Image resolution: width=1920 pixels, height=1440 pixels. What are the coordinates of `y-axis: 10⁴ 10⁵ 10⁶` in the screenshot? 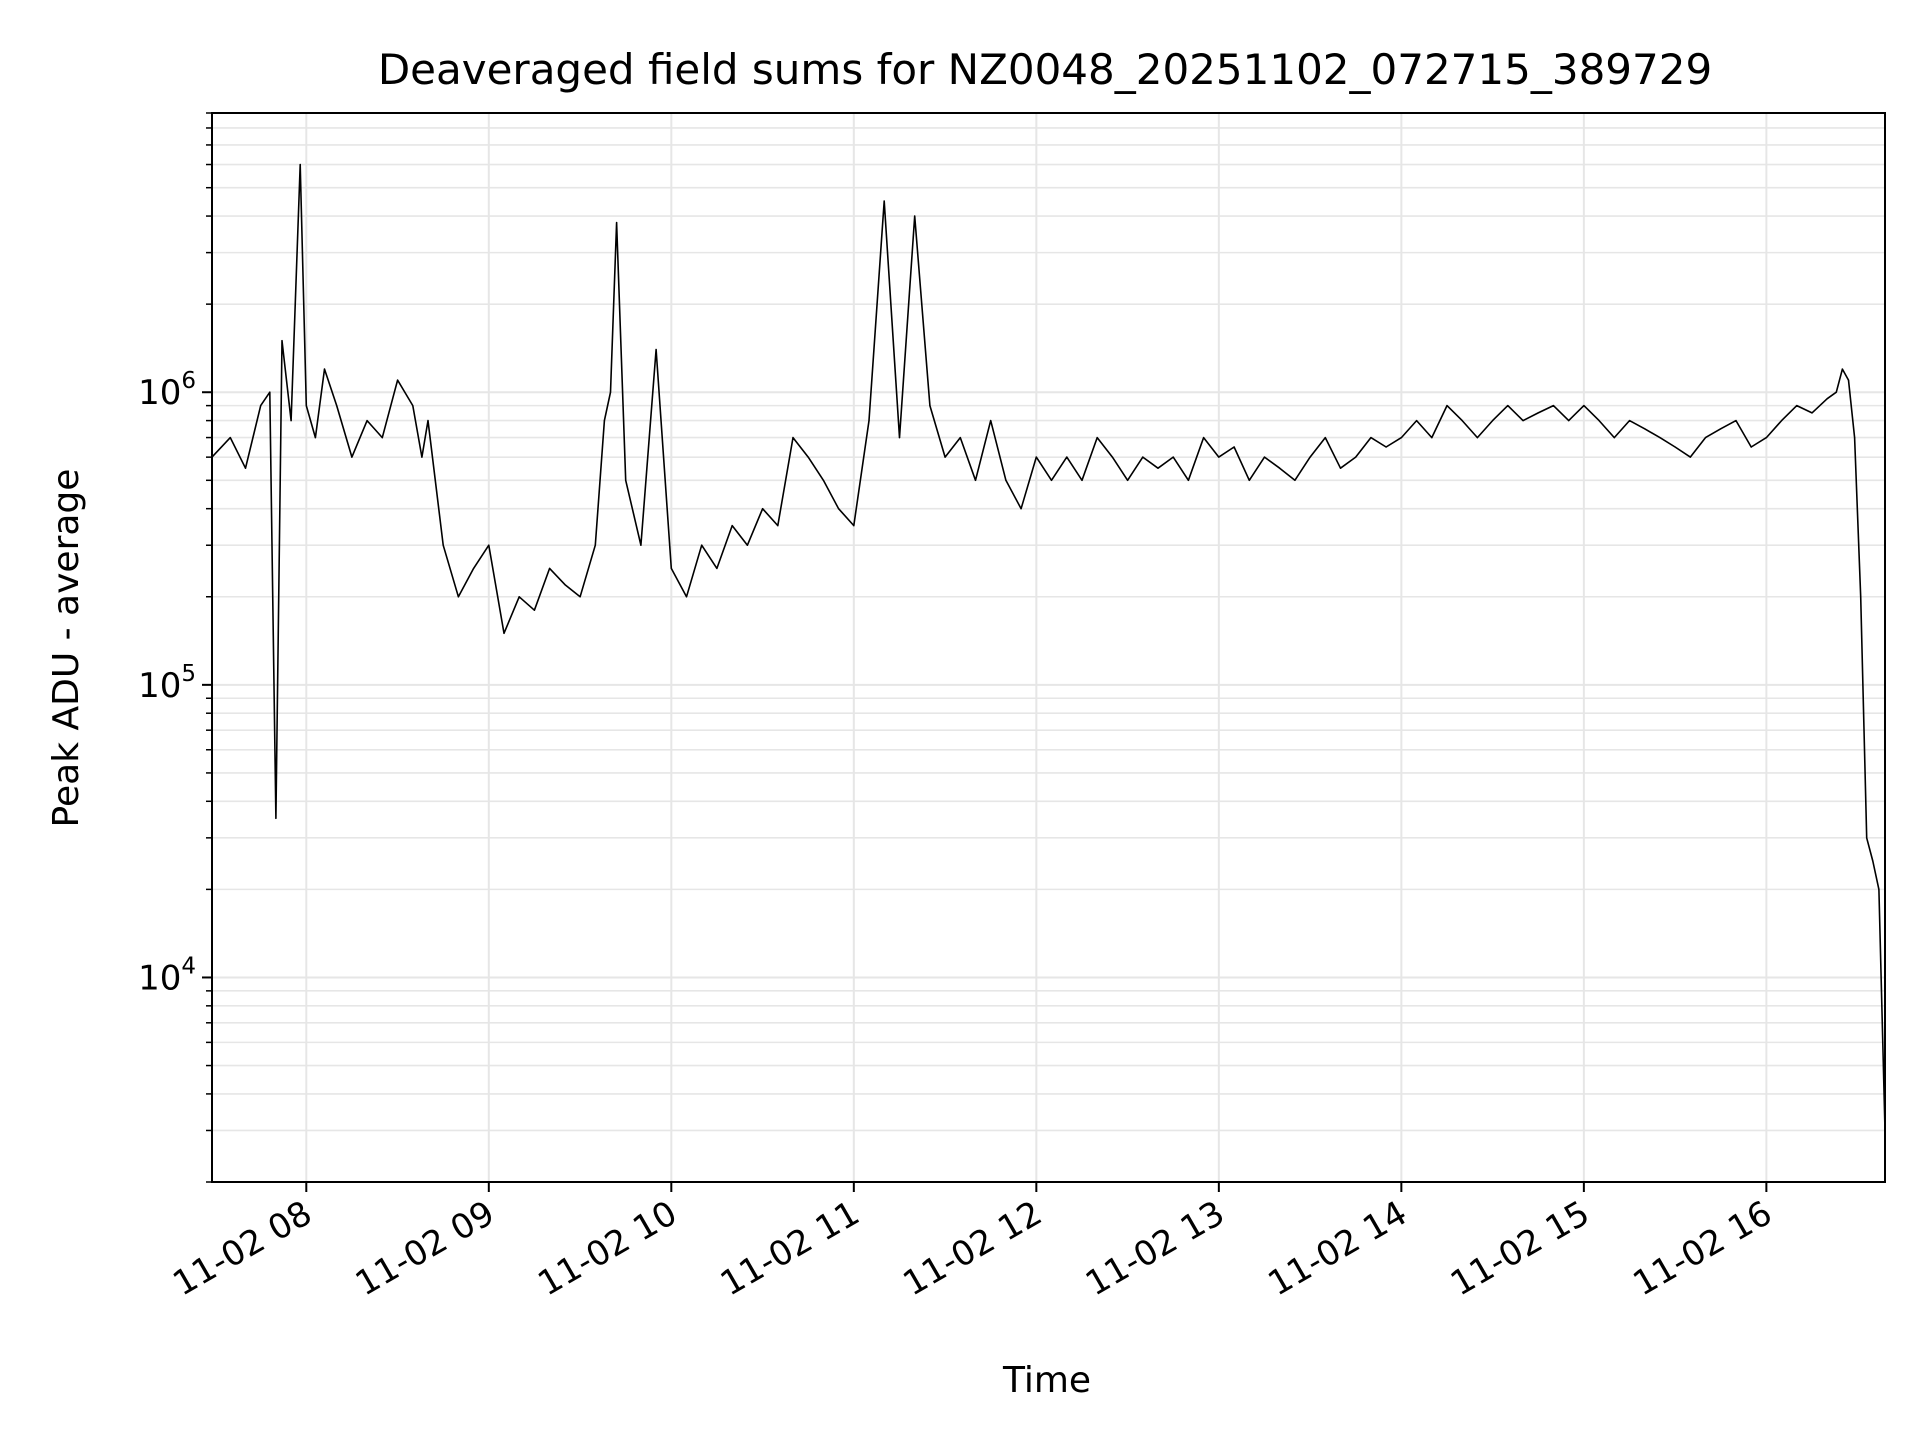 It's located at (175, 647).